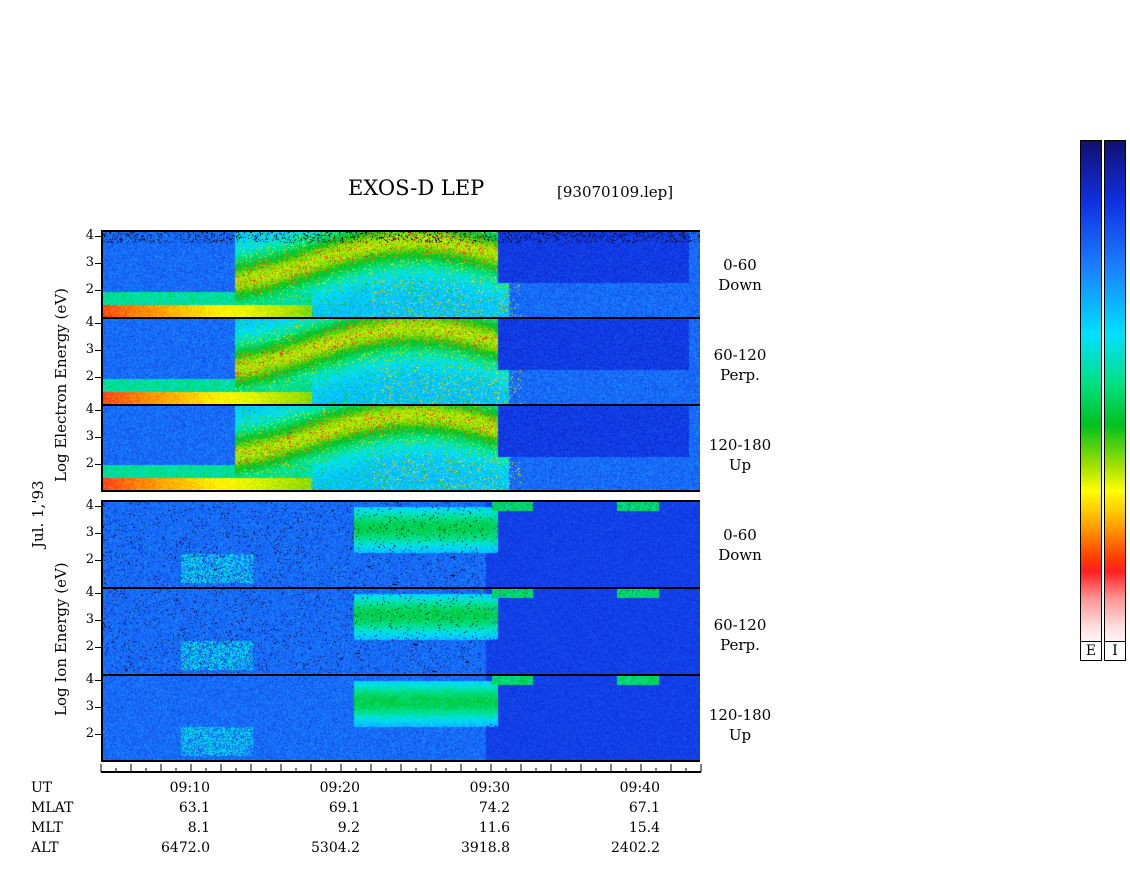  I want to click on panel-label-ion-down: 0-60 Down, so click(740, 545).